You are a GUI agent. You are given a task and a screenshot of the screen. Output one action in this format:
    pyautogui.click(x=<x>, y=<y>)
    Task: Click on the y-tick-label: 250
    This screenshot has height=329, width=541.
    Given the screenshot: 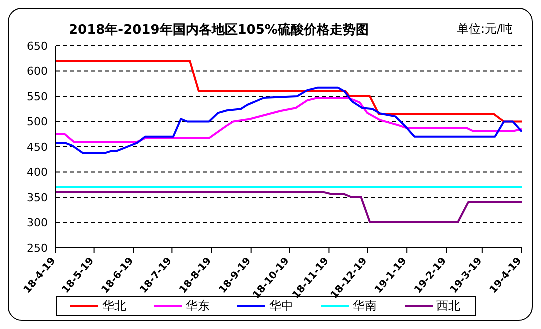 What is the action you would take?
    pyautogui.click(x=37, y=248)
    